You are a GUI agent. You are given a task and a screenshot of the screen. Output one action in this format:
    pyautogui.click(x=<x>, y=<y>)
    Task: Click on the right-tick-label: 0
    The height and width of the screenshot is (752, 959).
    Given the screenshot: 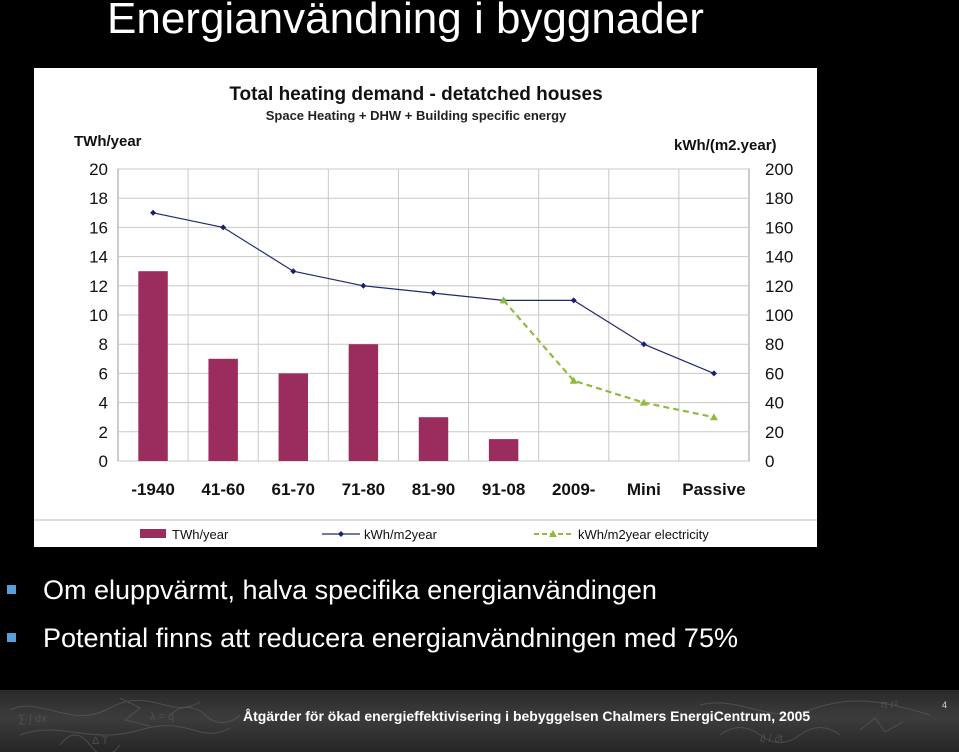 What is the action you would take?
    pyautogui.click(x=769, y=461)
    